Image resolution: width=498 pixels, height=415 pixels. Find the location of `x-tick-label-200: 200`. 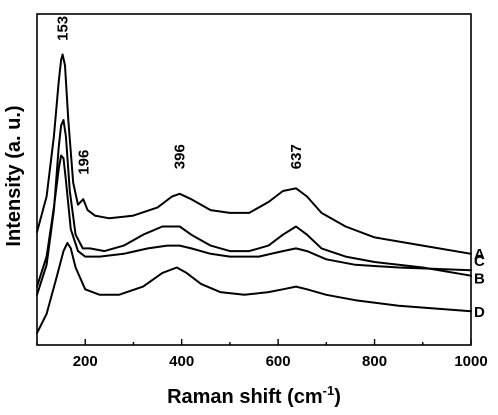

x-tick-label-200: 200 is located at coordinates (85, 361).